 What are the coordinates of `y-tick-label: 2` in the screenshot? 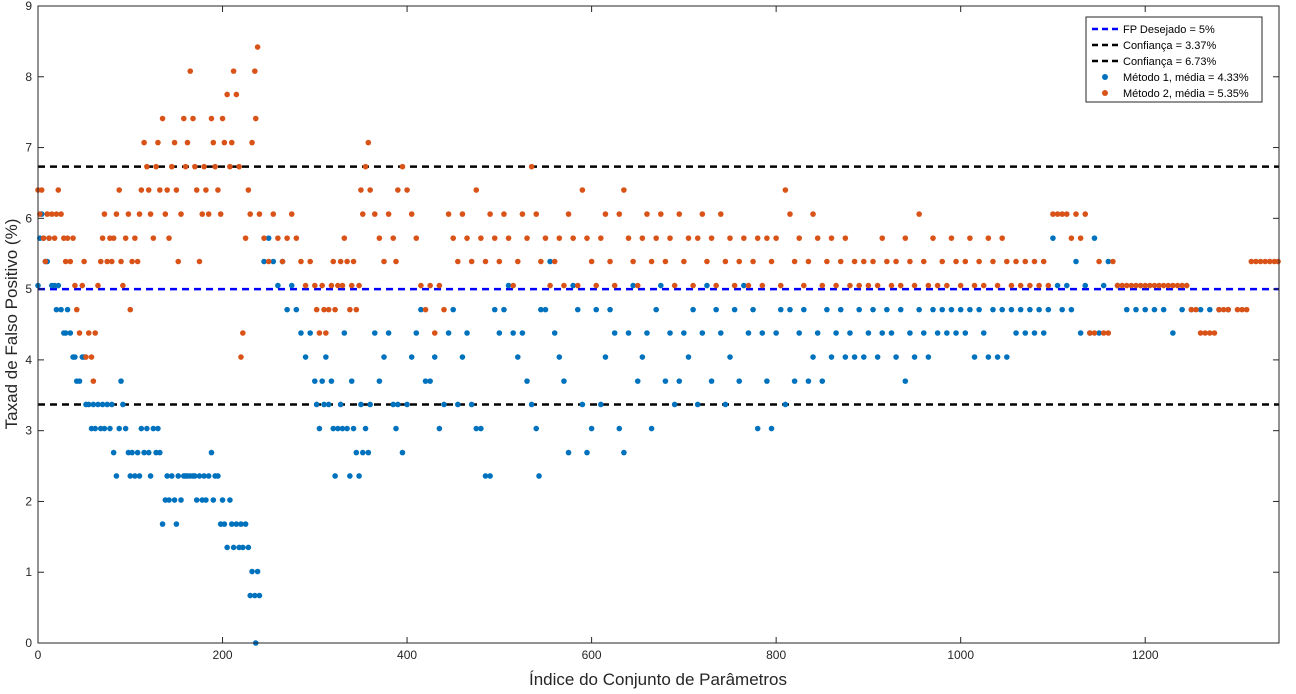 It's located at (28, 501).